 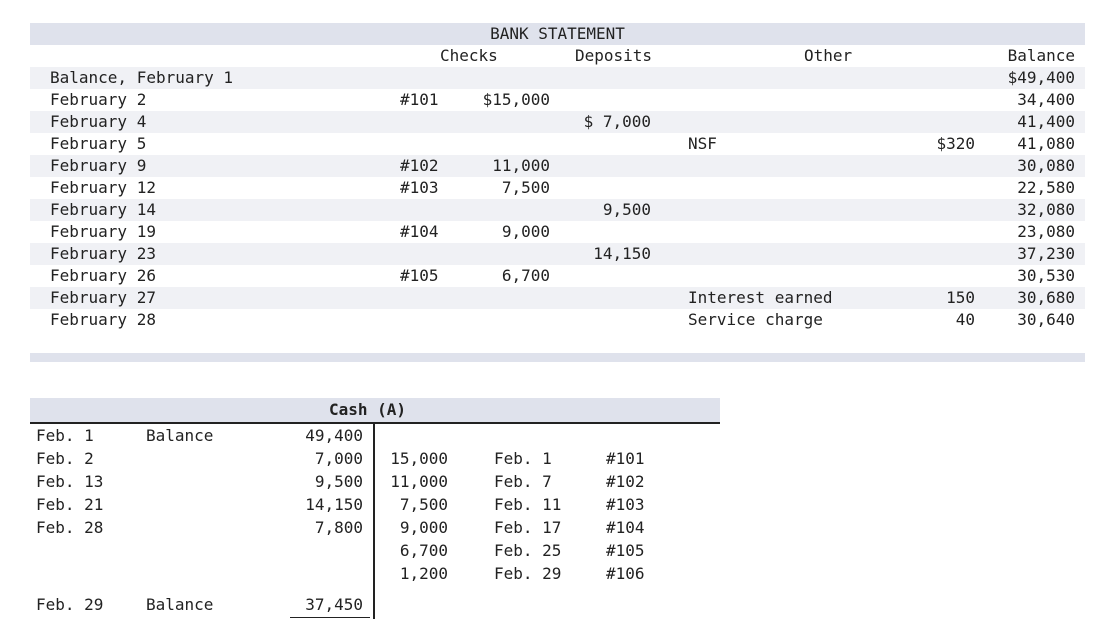 What do you see at coordinates (702, 143) in the screenshot?
I see `row-other-description: NSF` at bounding box center [702, 143].